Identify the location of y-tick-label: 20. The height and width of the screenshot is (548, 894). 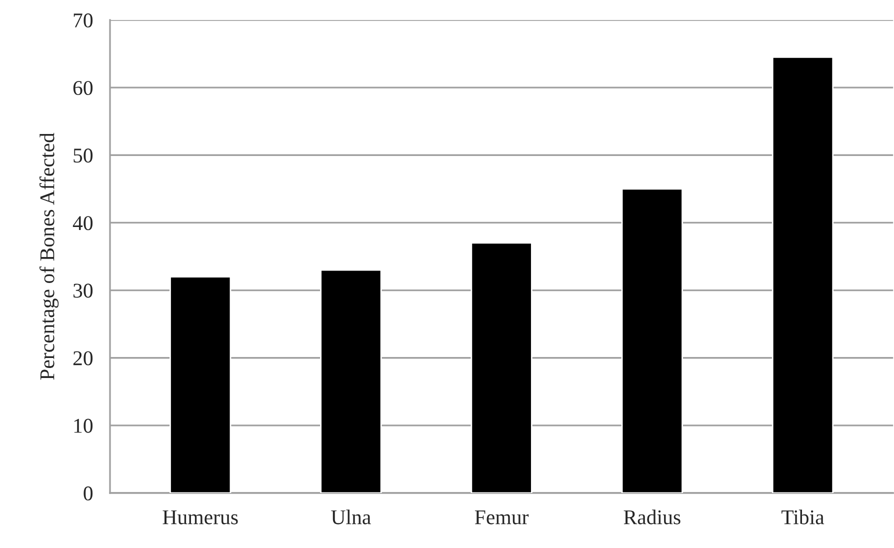
(83, 358).